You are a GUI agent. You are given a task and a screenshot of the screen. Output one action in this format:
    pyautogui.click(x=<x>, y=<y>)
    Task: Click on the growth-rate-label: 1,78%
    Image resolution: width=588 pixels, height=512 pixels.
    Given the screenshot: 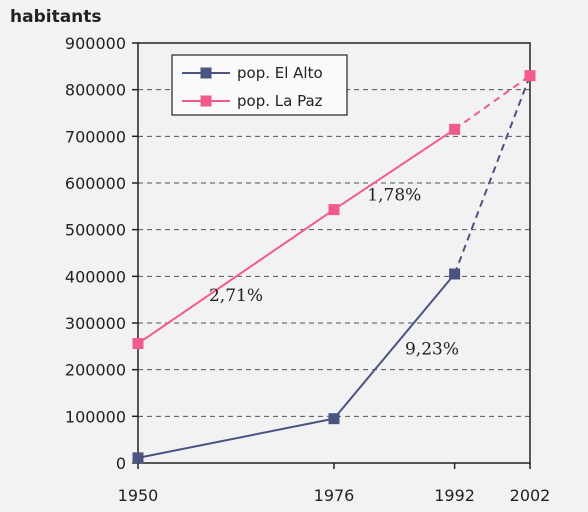 What is the action you would take?
    pyautogui.click(x=394, y=196)
    